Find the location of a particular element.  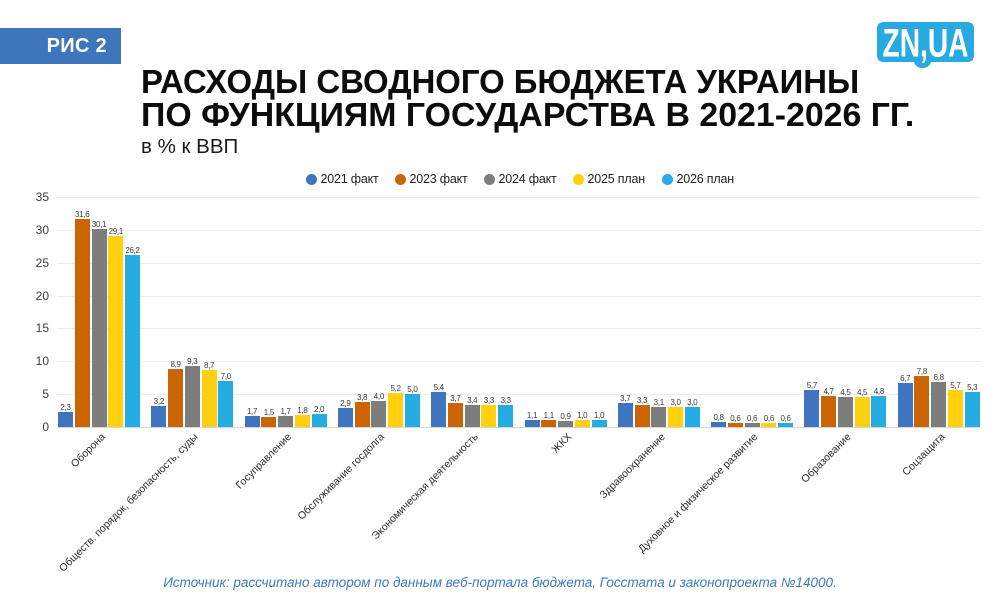

svg-text: ZN,UA is located at coordinates (926, 44).